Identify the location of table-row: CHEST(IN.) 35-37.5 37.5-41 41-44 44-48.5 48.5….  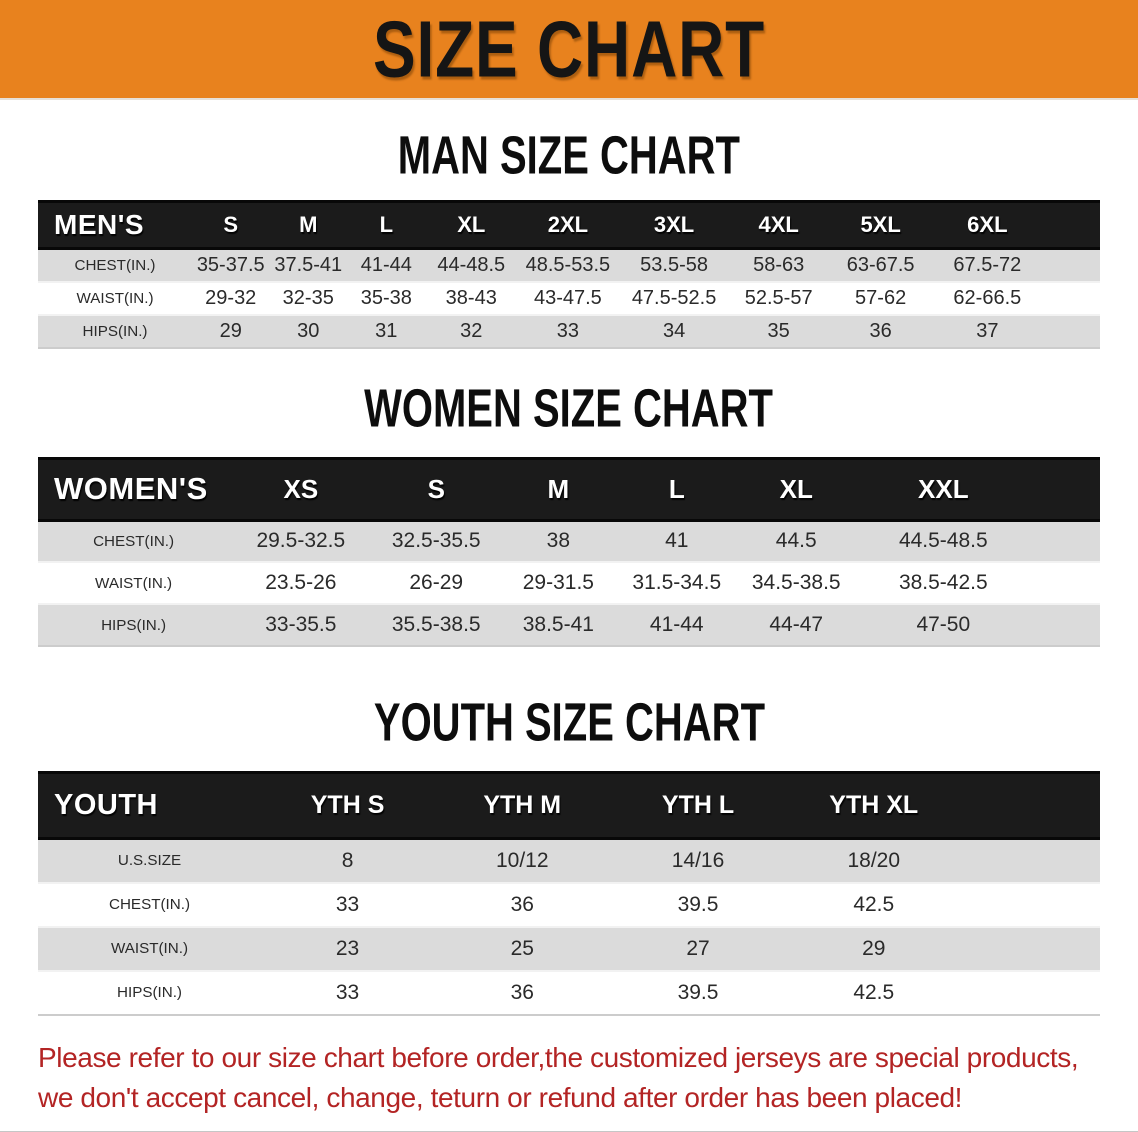
(569, 265).